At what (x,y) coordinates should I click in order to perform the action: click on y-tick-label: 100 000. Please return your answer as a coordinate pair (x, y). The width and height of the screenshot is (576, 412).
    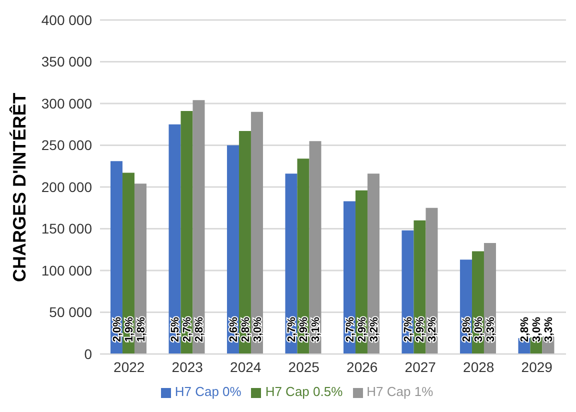
    Looking at the image, I should click on (66, 270).